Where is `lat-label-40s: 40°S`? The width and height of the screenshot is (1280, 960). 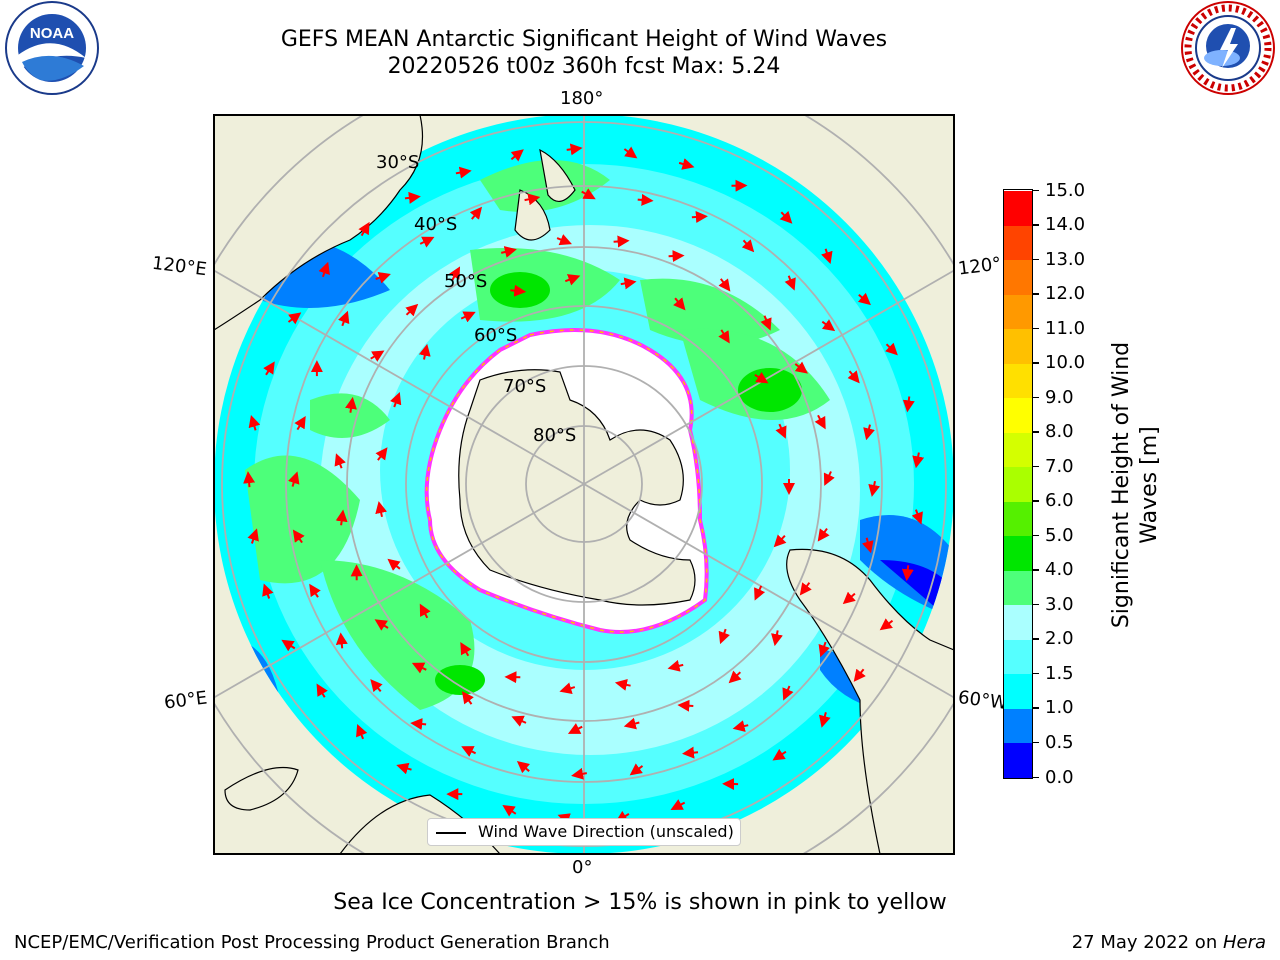
lat-label-40s: 40°S is located at coordinates (435, 224).